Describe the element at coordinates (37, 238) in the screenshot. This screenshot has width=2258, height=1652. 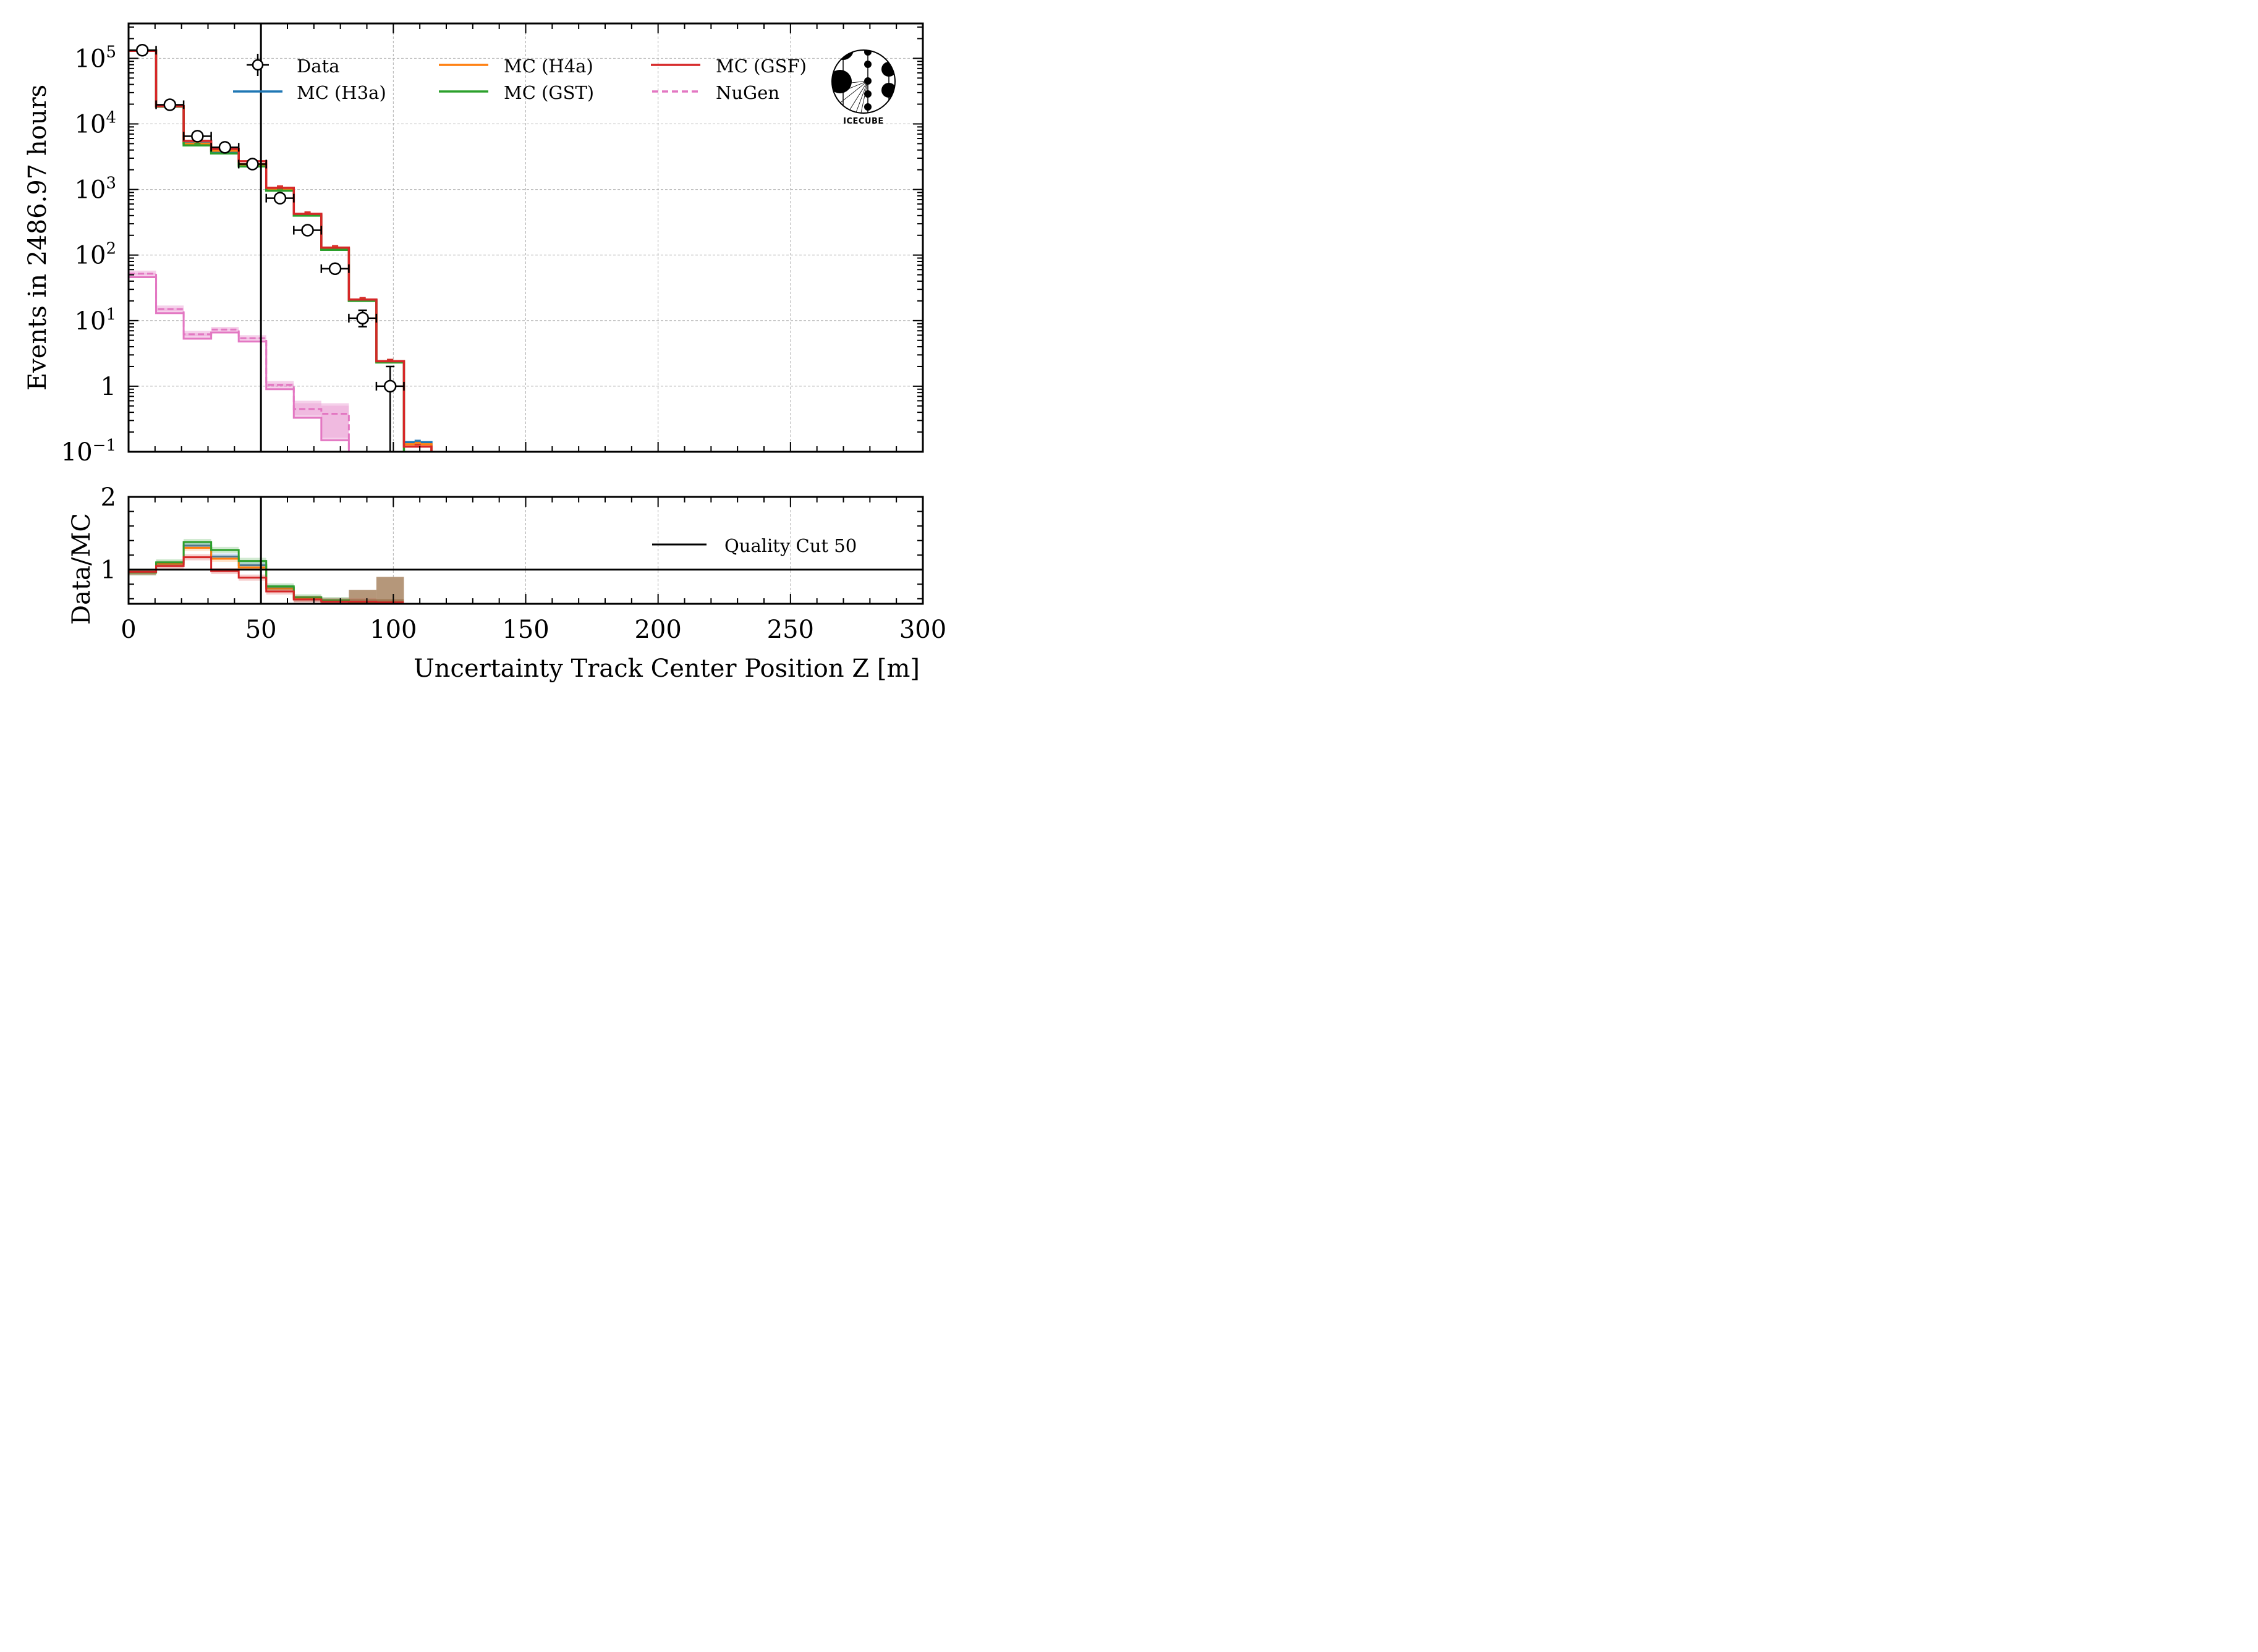
I see `y-axis-title: Events in 2486.97 hours` at that location.